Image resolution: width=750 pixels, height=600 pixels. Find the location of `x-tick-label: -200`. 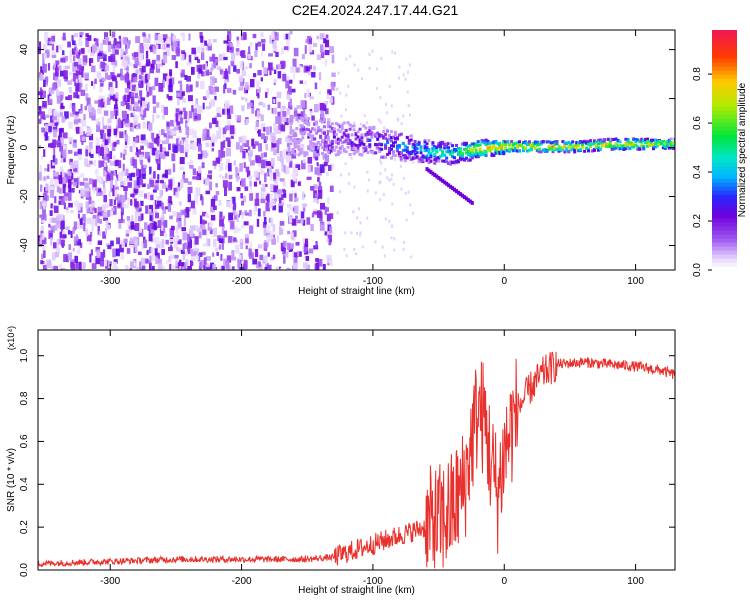

x-tick-label: -200 is located at coordinates (242, 581).